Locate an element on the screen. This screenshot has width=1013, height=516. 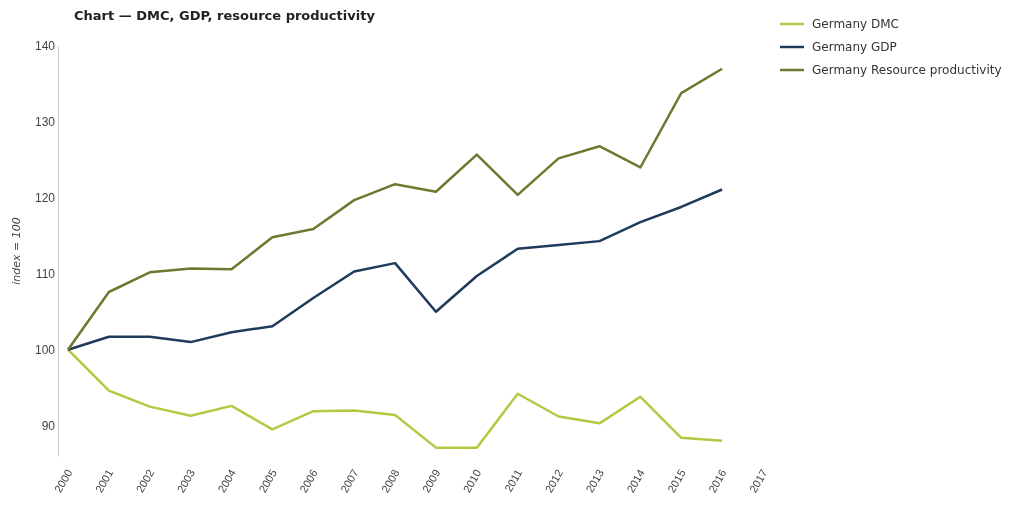
legend-label: Germany GDP is located at coordinates (854, 47).